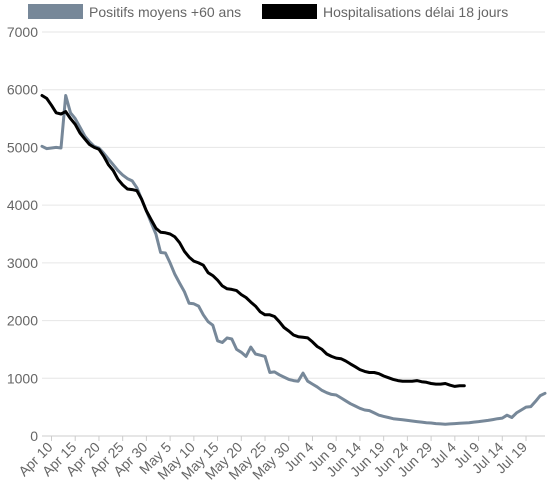  Describe the element at coordinates (22, 32) in the screenshot. I see `y-tick-label: 7000` at that location.